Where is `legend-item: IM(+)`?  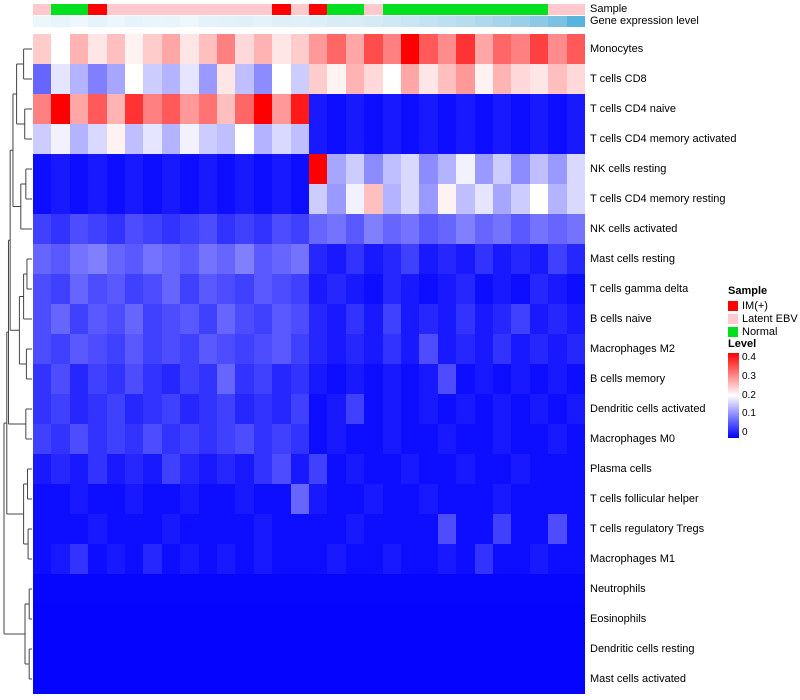 legend-item: IM(+) is located at coordinates (763, 306).